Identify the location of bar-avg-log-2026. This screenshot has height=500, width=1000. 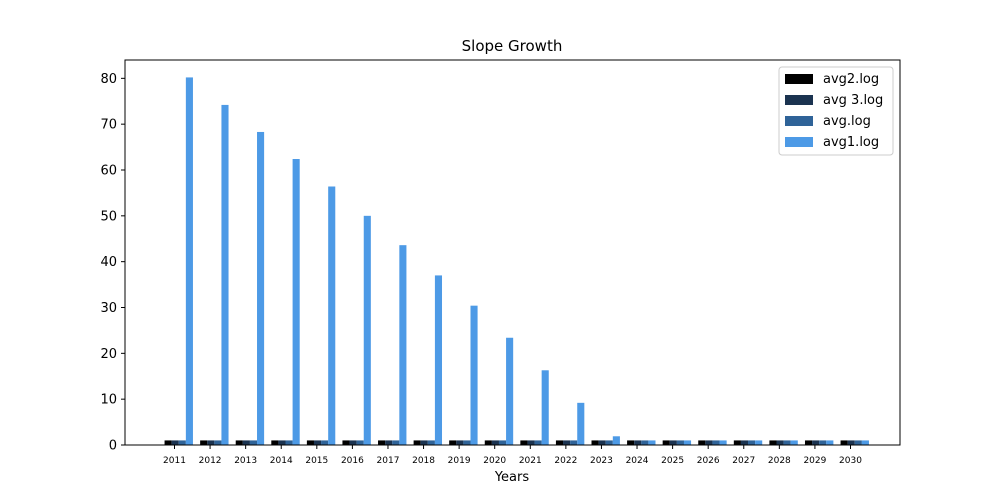
(716, 442).